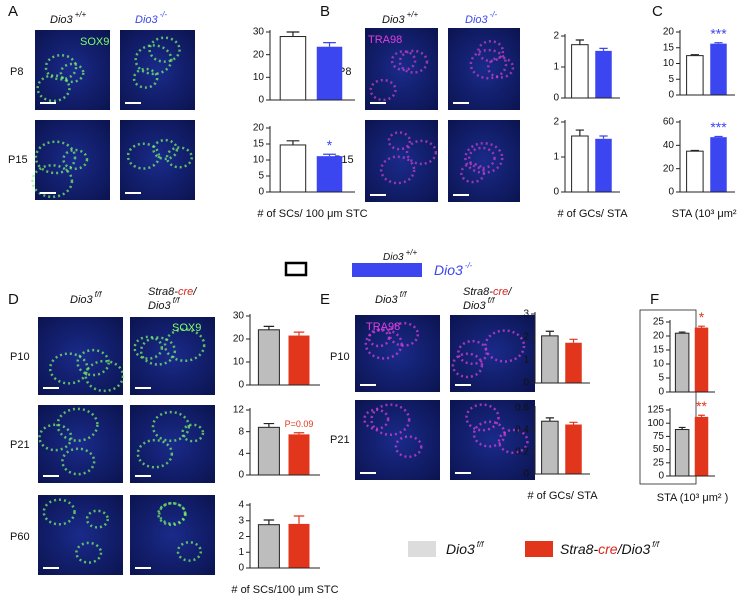 The image size is (739, 601). Describe the element at coordinates (718, 127) in the screenshot. I see `significance: ***` at that location.